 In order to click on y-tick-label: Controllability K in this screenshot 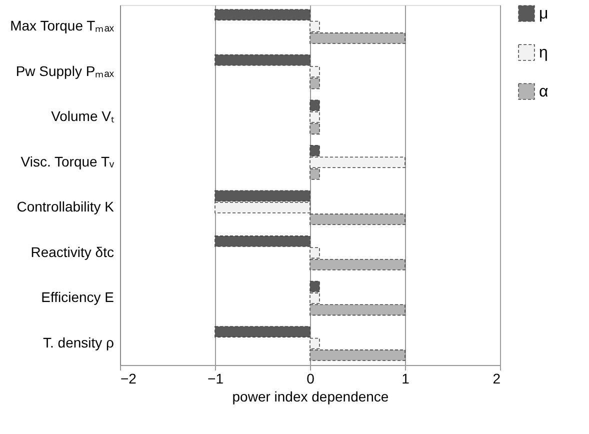, I will do `click(65, 206)`.